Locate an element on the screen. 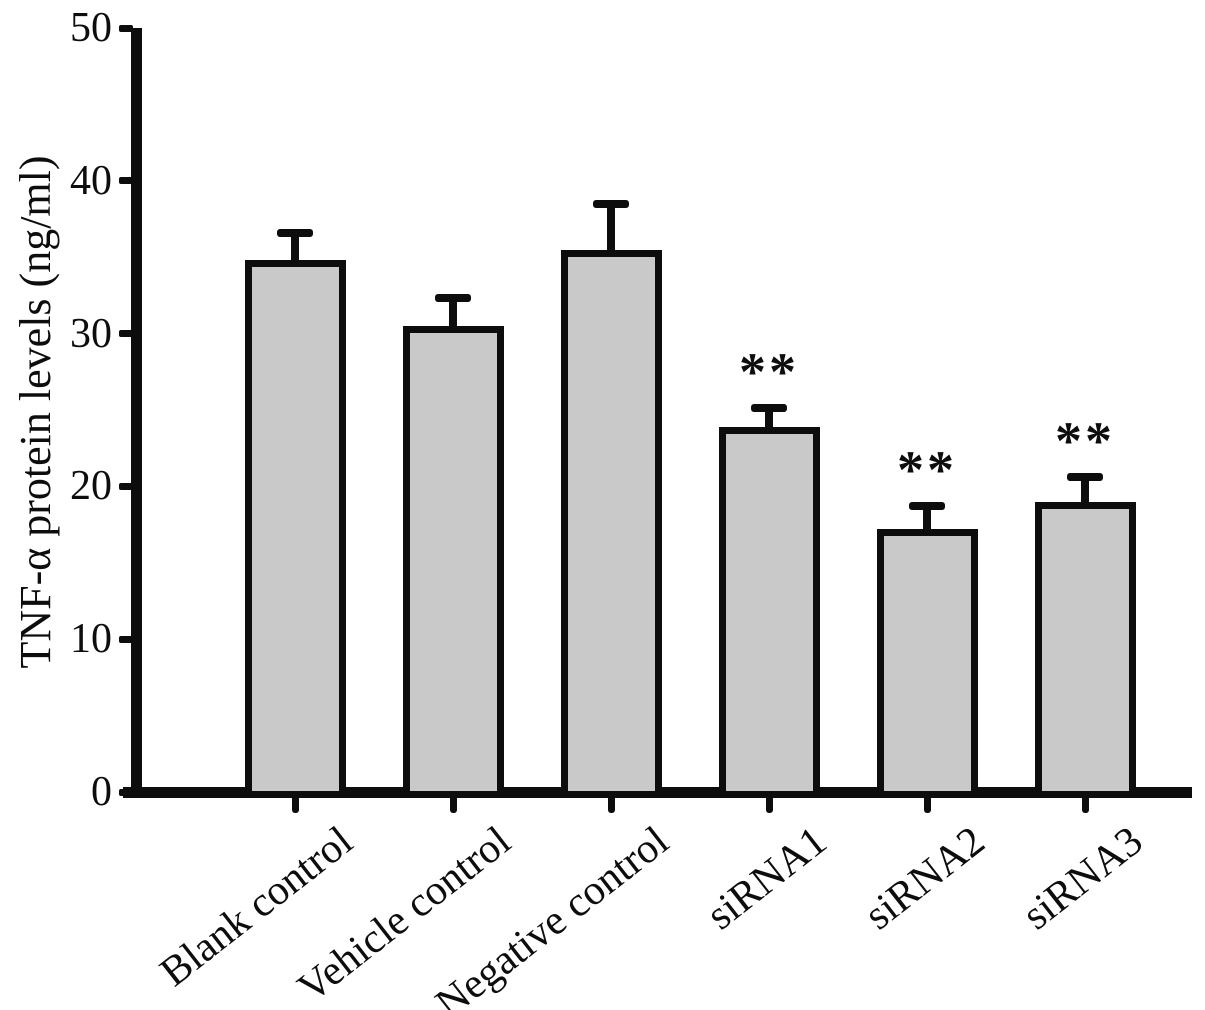 This screenshot has width=1205, height=1010. y-tick-label: 40 is located at coordinates (91, 180).